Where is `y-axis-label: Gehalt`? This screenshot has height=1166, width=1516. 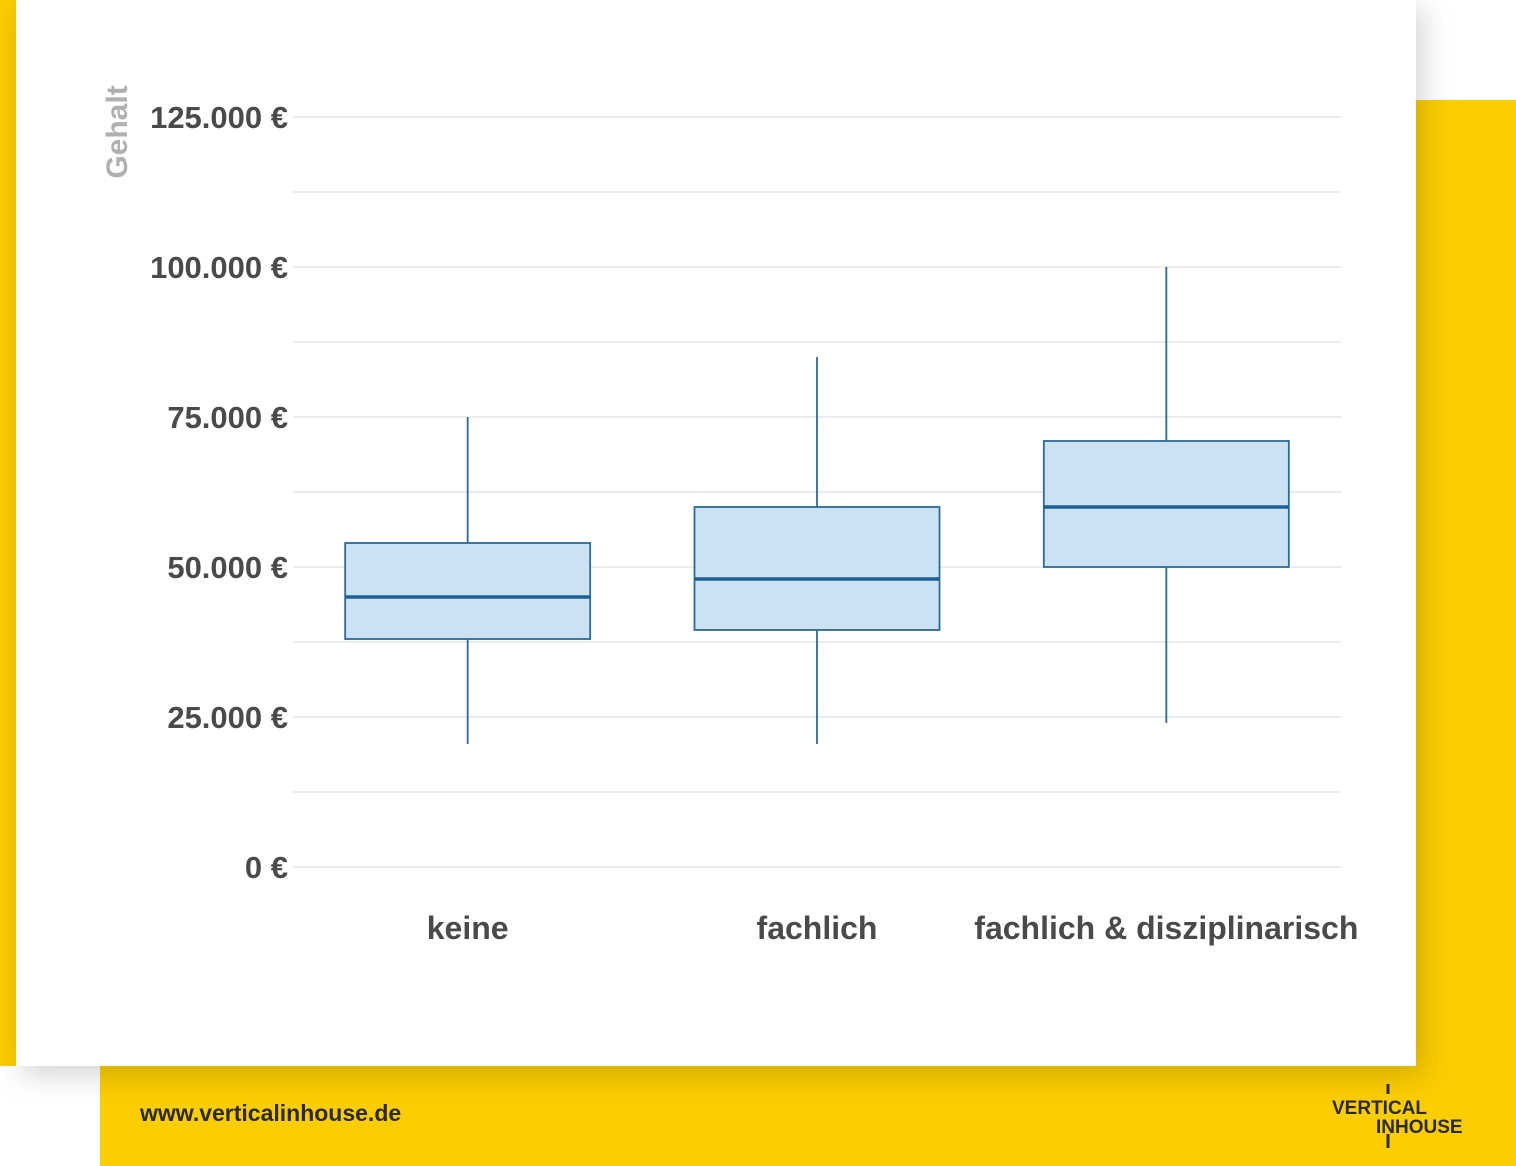 y-axis-label: Gehalt is located at coordinates (117, 131).